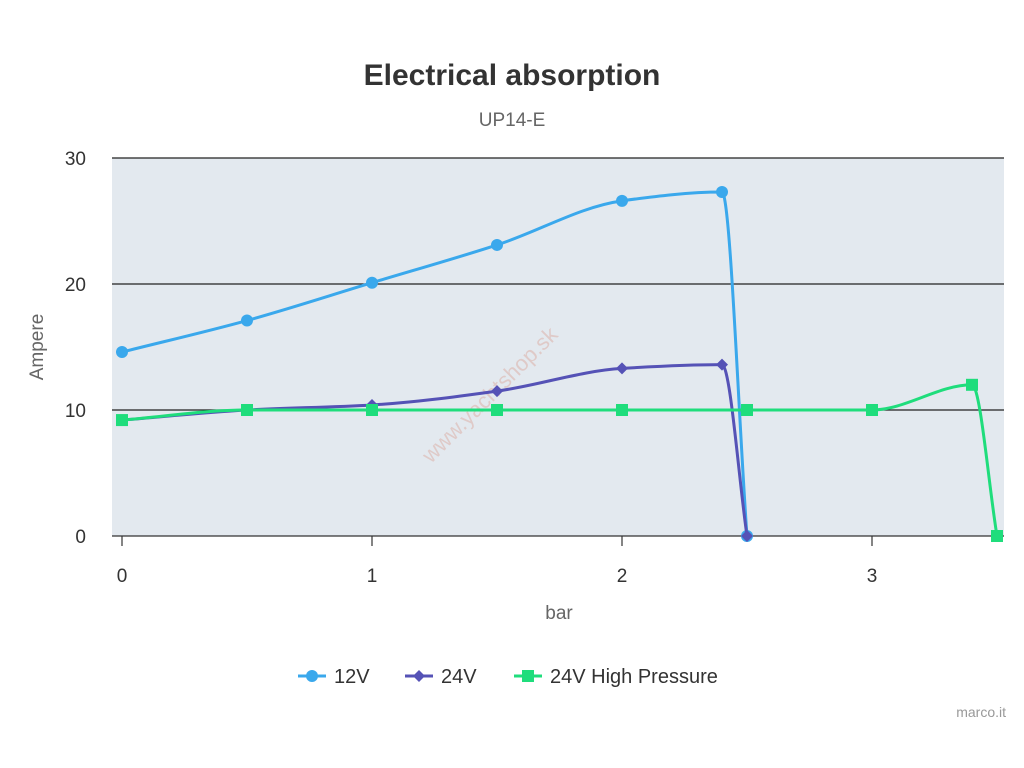  Describe the element at coordinates (497, 561) in the screenshot. I see `axes: 0 1 2 3` at that location.